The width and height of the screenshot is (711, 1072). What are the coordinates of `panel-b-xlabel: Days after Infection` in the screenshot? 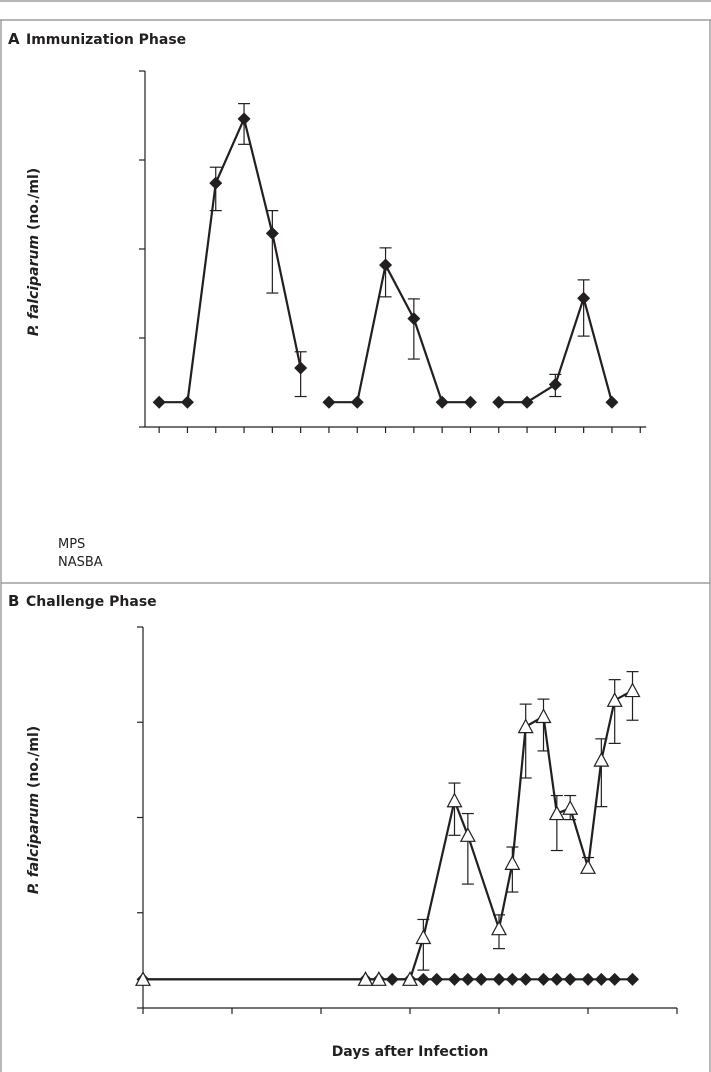 It's located at (410, 1052).